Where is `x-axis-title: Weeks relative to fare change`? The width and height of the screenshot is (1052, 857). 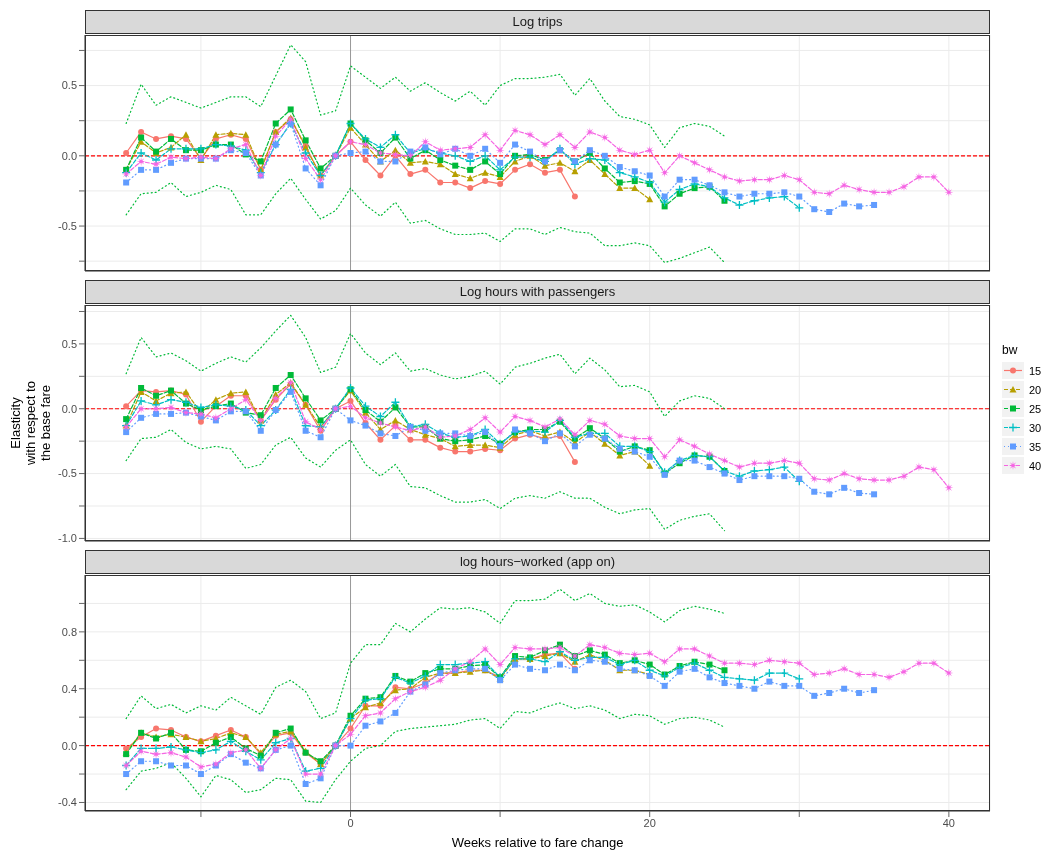
x-axis-title: Weeks relative to fare change is located at coordinates (537, 842).